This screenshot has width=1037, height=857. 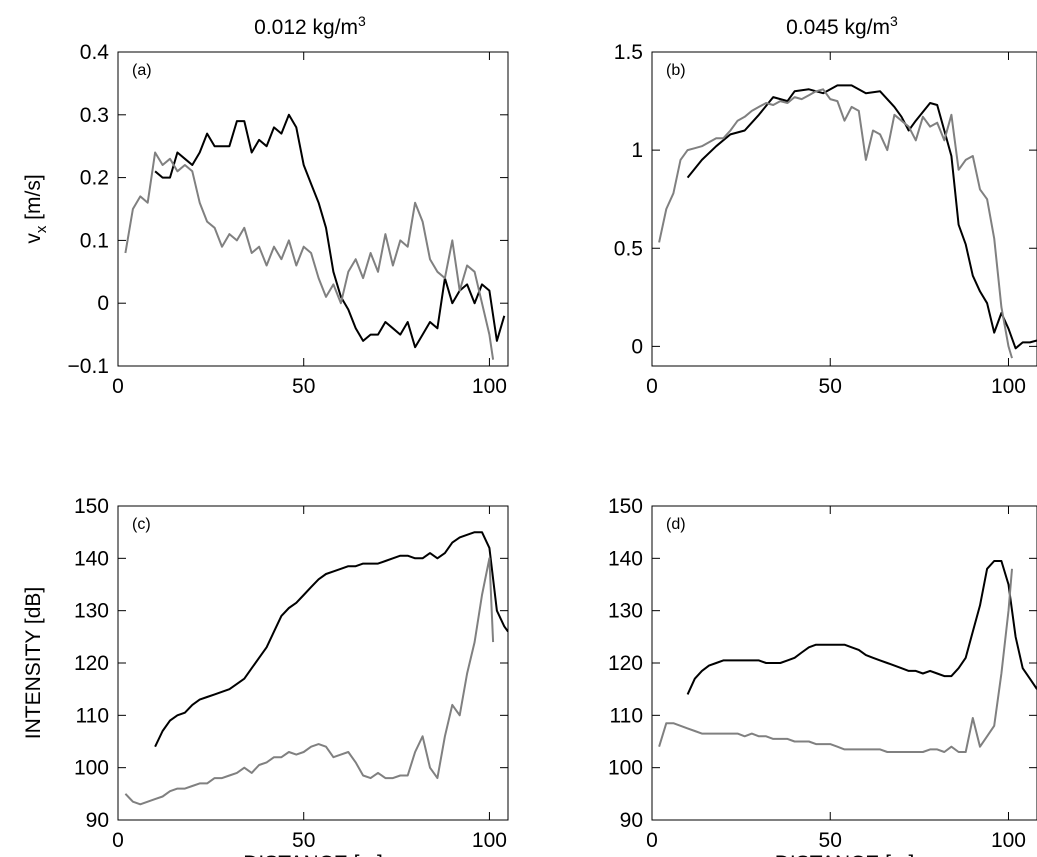 I want to click on column-title-left: 0.012 kg/m3, so click(x=310, y=26).